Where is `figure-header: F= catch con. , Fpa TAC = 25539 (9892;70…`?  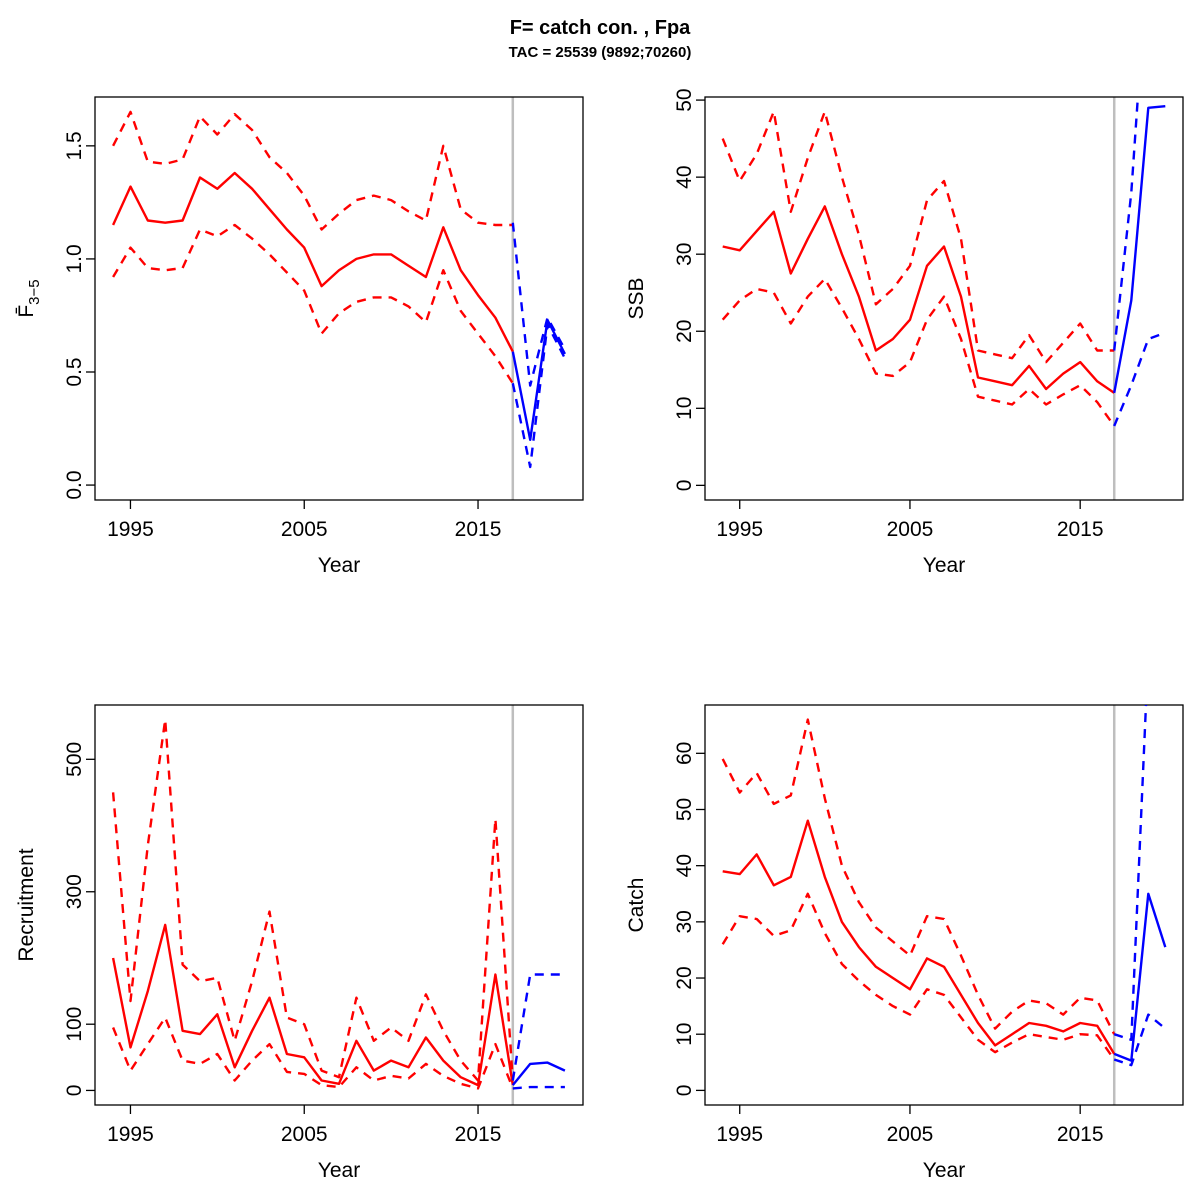
figure-header: F= catch con. , Fpa TAC = 25539 (9892;70… is located at coordinates (600, 38).